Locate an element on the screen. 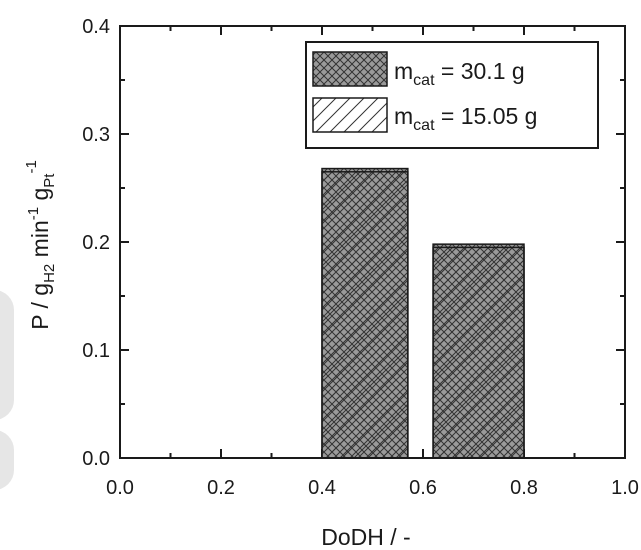 The width and height of the screenshot is (641, 550). legend-label-1: mcat = 30.1 g is located at coordinates (459, 73).